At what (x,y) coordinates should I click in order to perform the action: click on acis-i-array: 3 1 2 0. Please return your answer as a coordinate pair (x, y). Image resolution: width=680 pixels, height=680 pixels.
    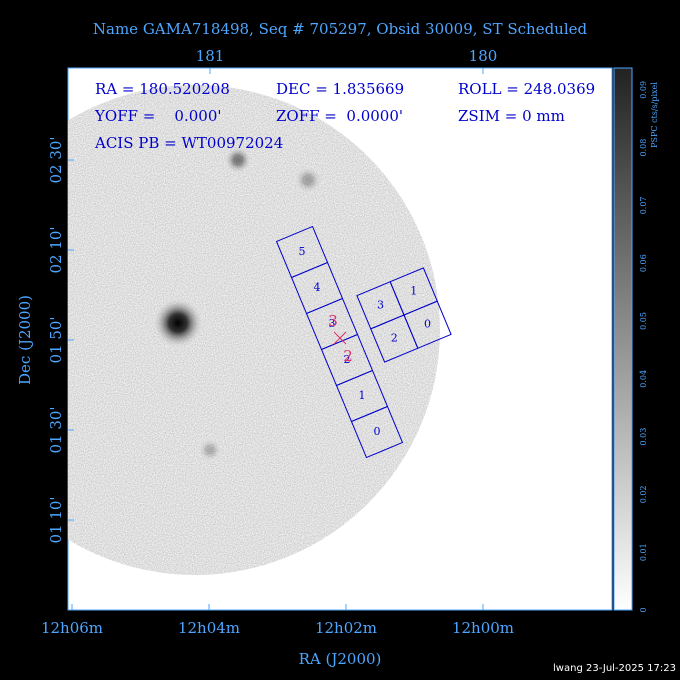
    Looking at the image, I should click on (404, 315).